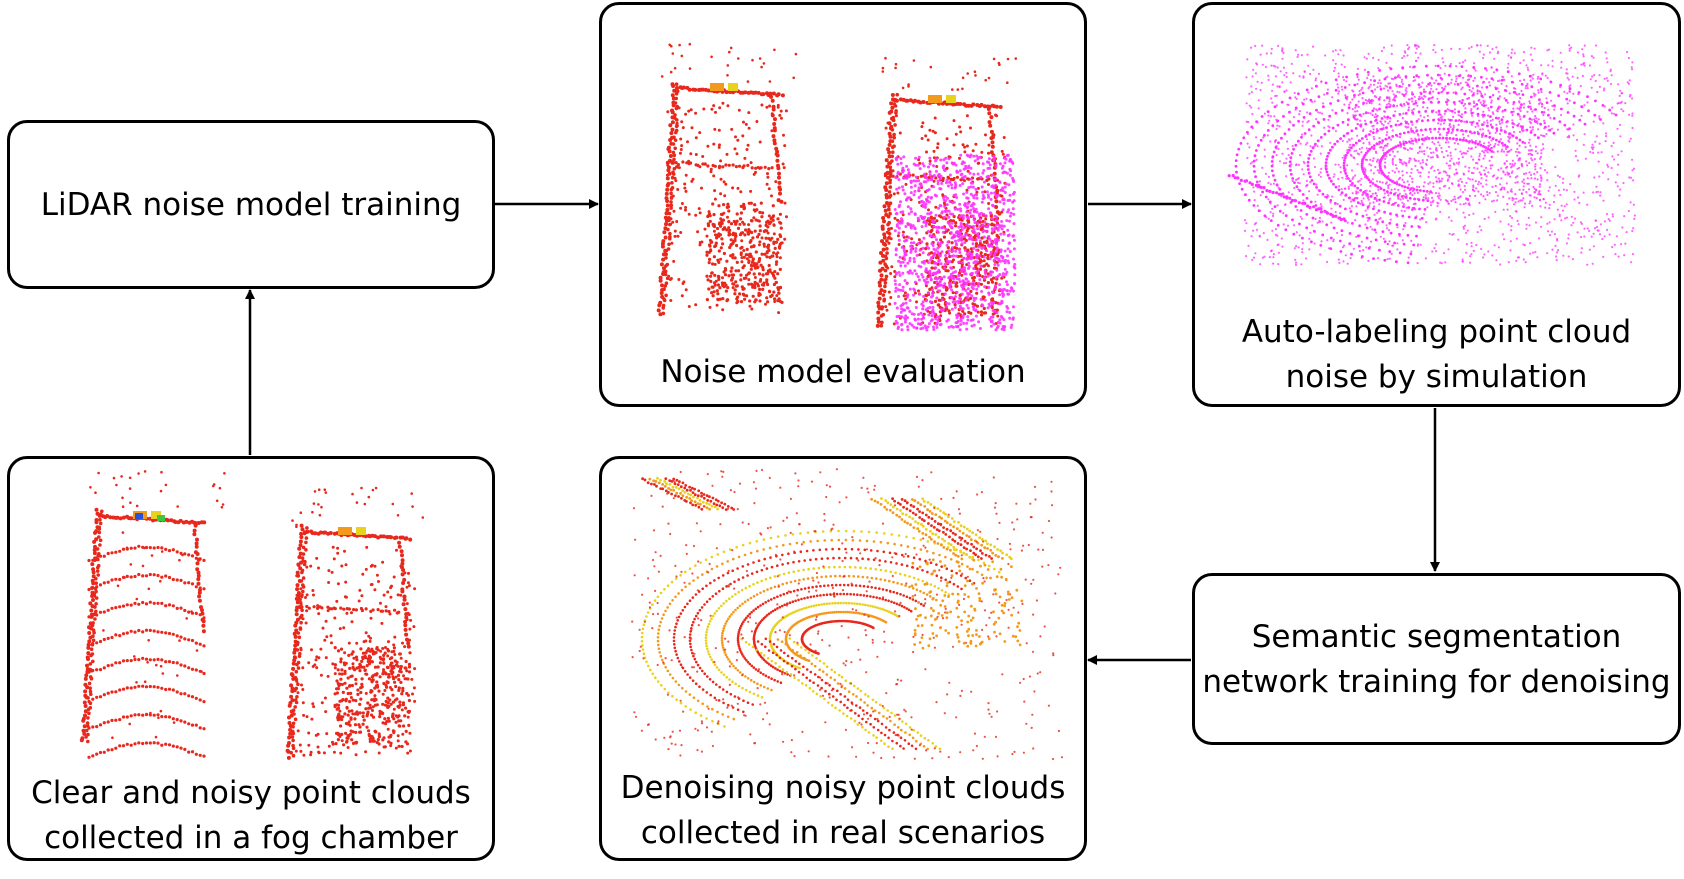 The width and height of the screenshot is (1684, 879). Describe the element at coordinates (1436, 637) in the screenshot. I see `node-segmentation-label-line1: Semantic segmentation` at that location.